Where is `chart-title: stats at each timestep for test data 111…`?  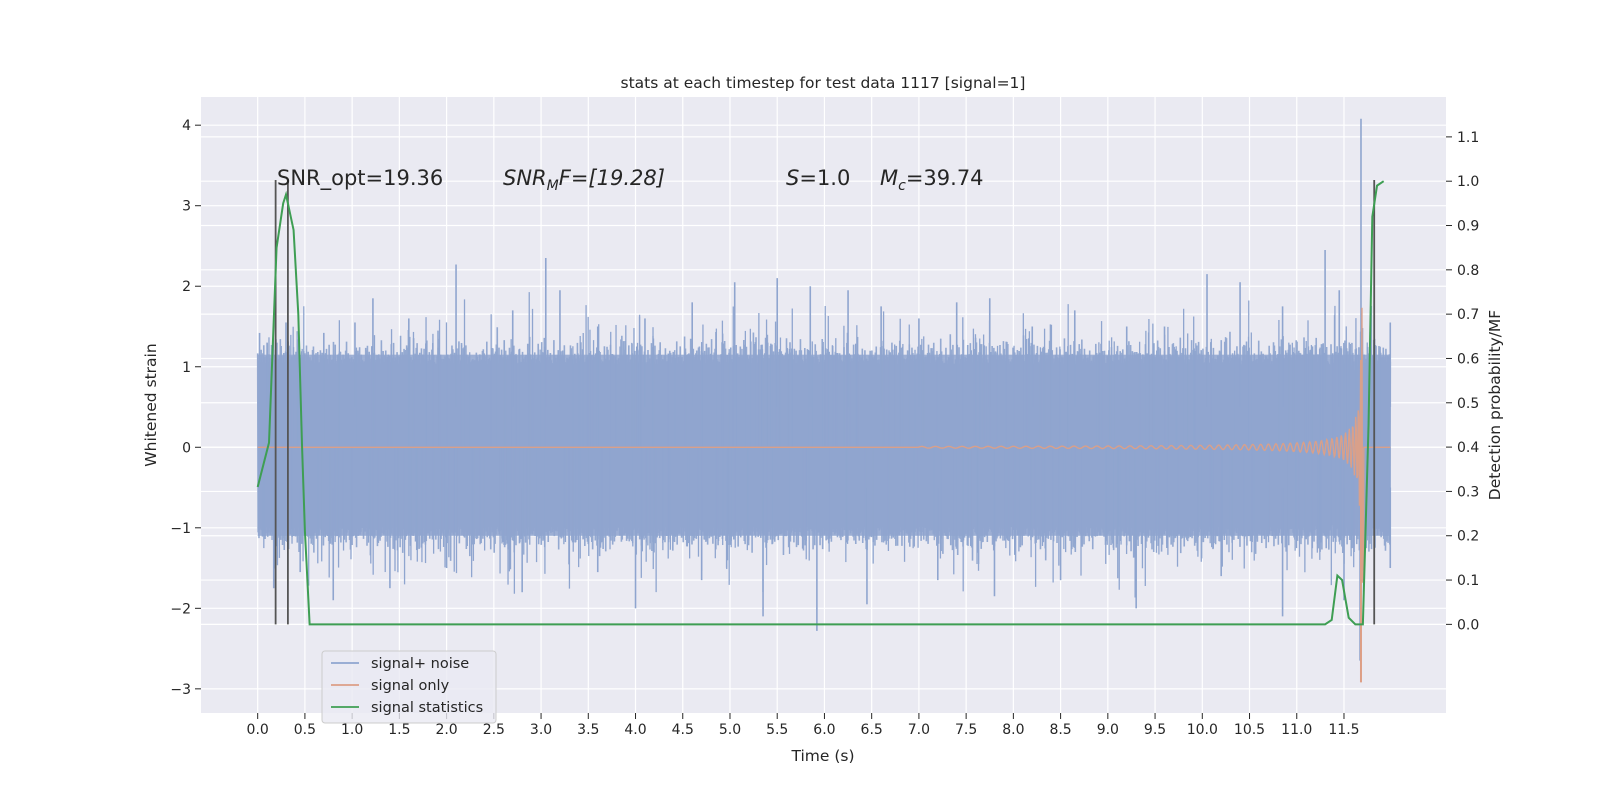
chart-title: stats at each timestep for test data 111… is located at coordinates (823, 83).